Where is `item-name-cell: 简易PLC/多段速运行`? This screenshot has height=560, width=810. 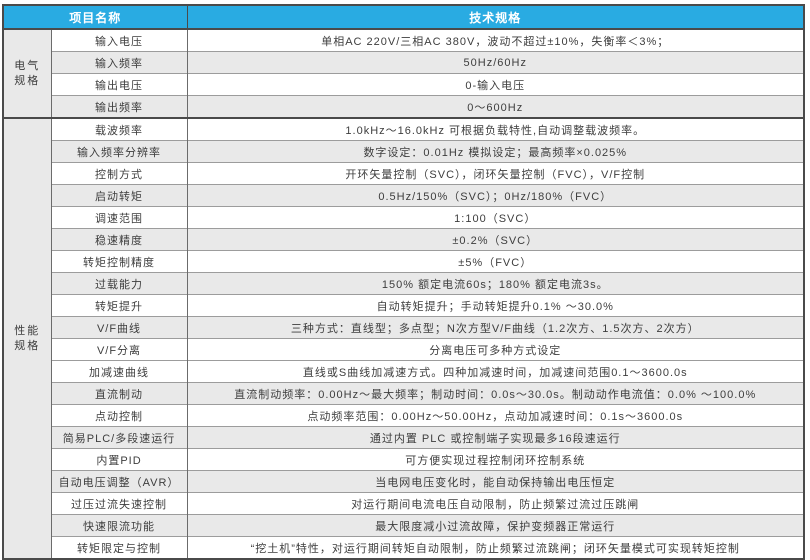
item-name-cell: 简易PLC/多段速运行 is located at coordinates (119, 437).